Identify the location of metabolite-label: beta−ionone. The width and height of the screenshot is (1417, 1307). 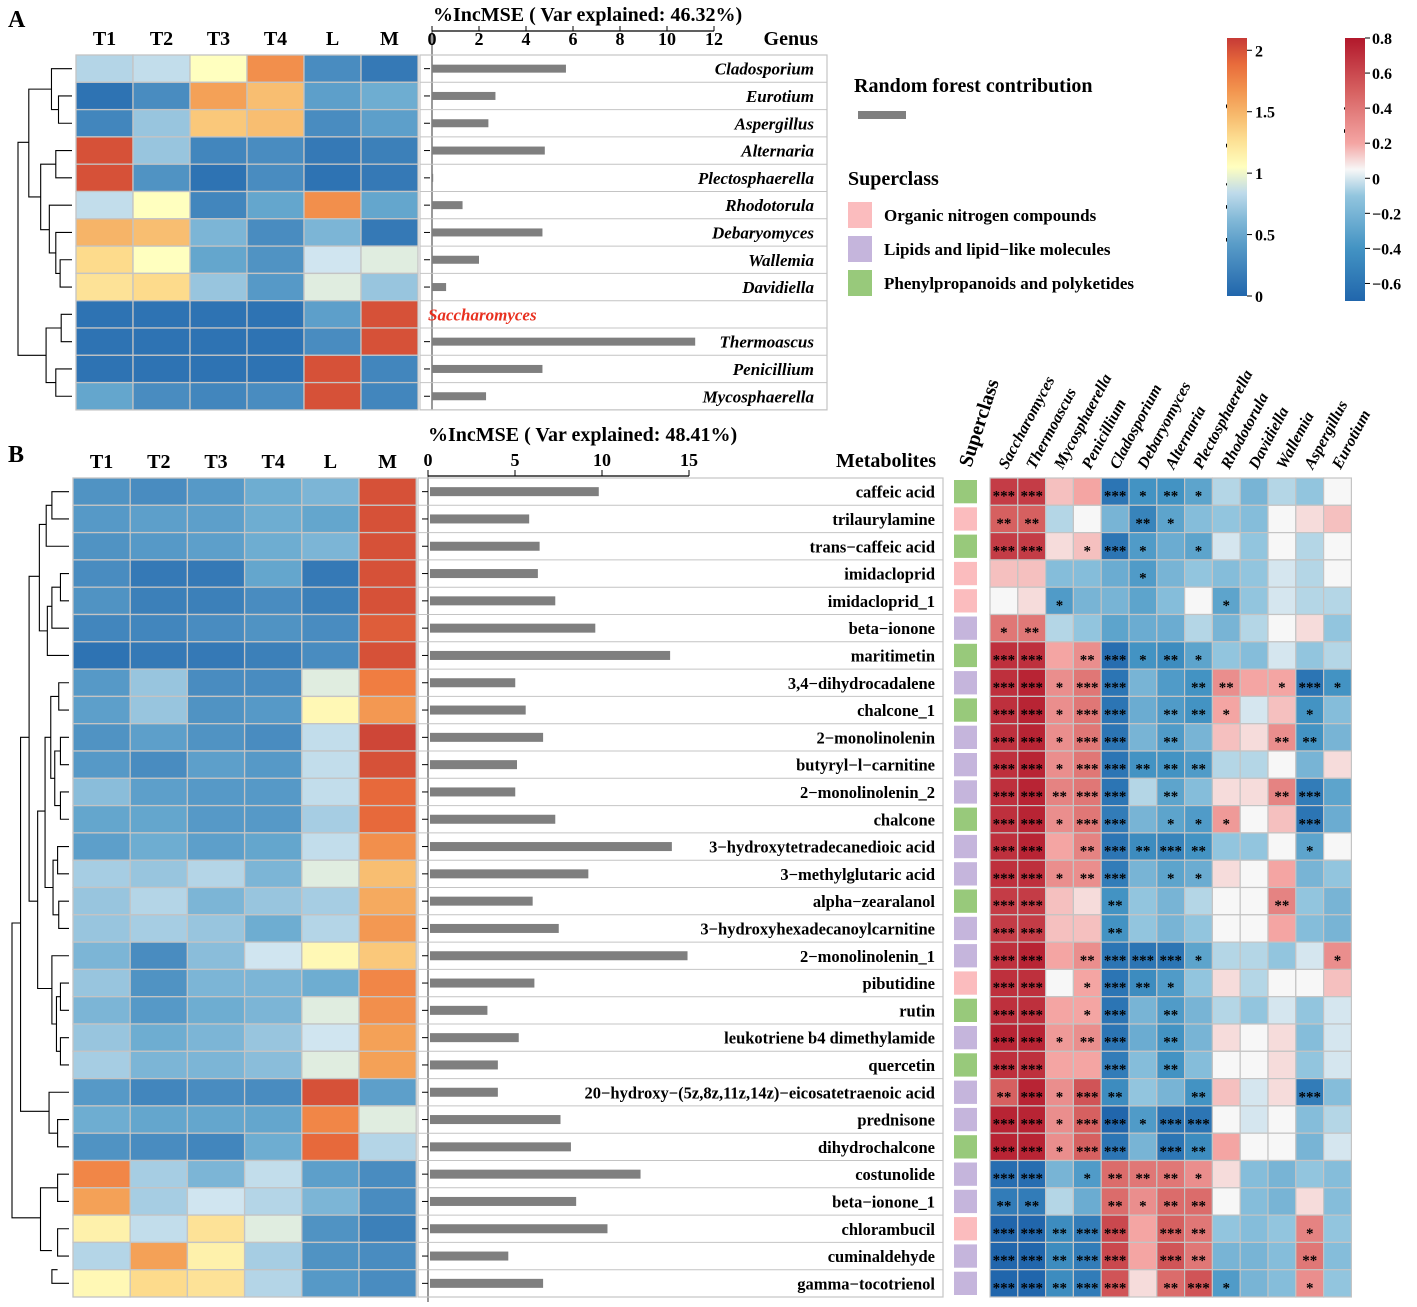
(892, 628).